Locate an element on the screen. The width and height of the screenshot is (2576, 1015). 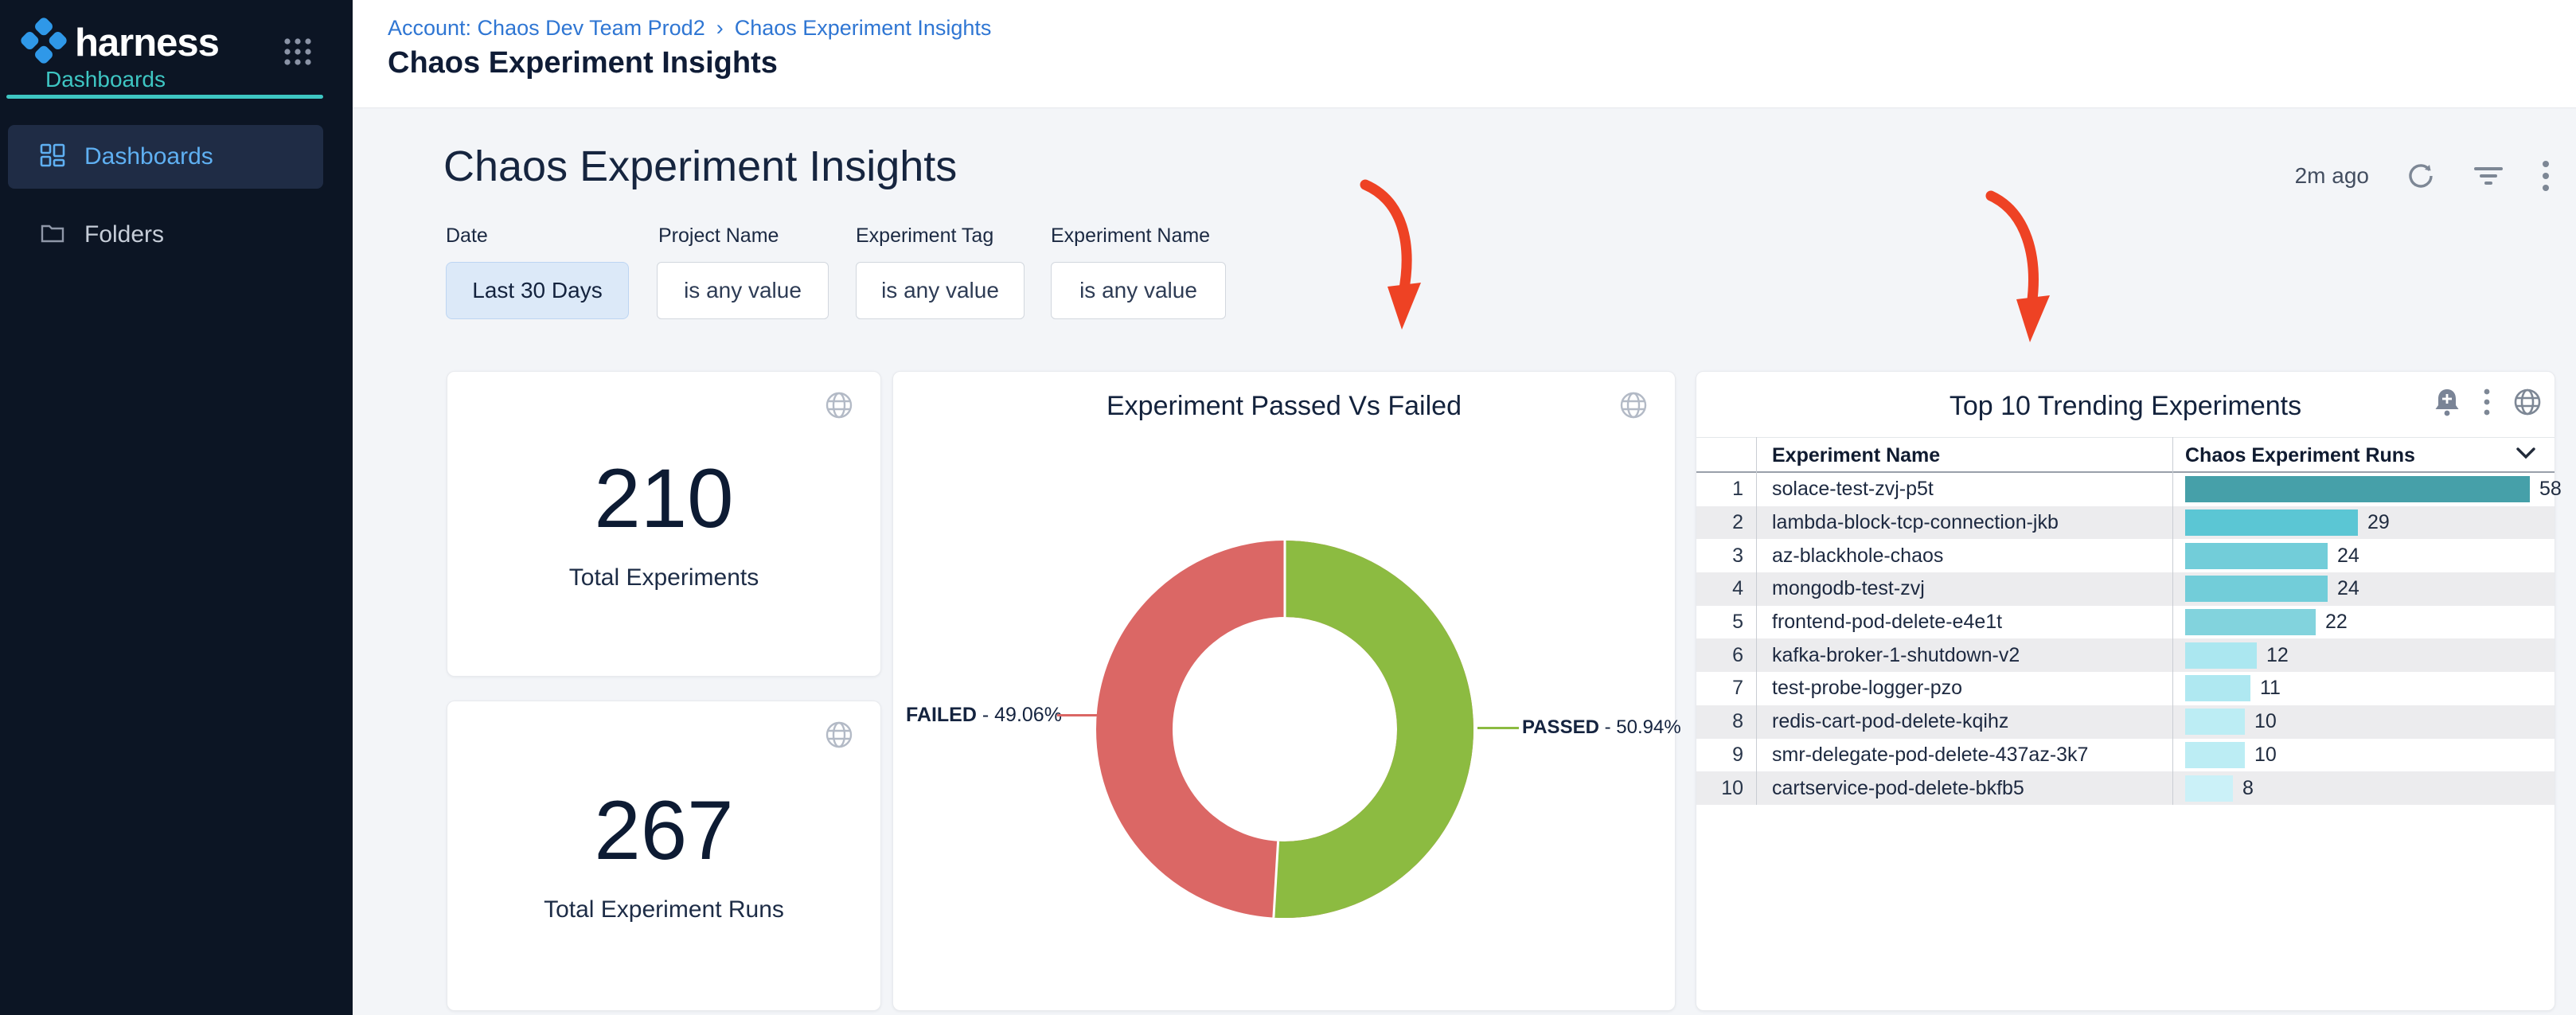
table-row: 9 smr-delegate-pod-delete-437az-3k7 10 is located at coordinates (2125, 755).